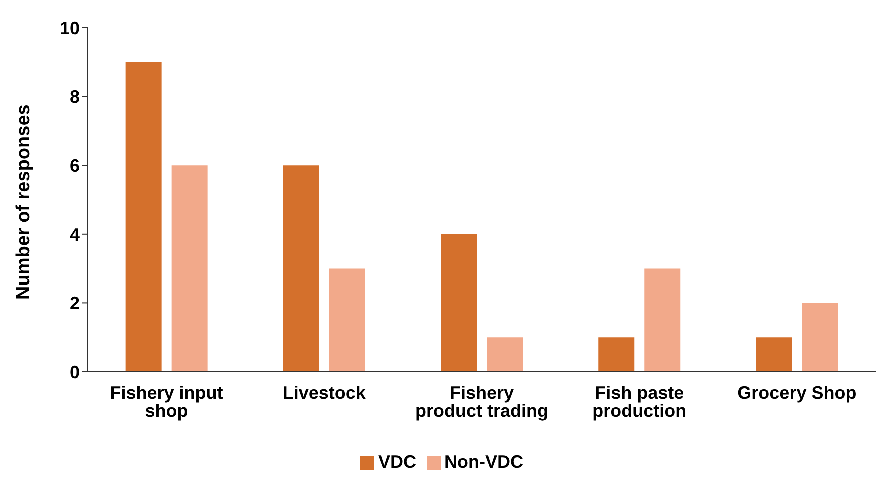  What do you see at coordinates (167, 401) in the screenshot?
I see `x-tick-label: Fishery input shop` at bounding box center [167, 401].